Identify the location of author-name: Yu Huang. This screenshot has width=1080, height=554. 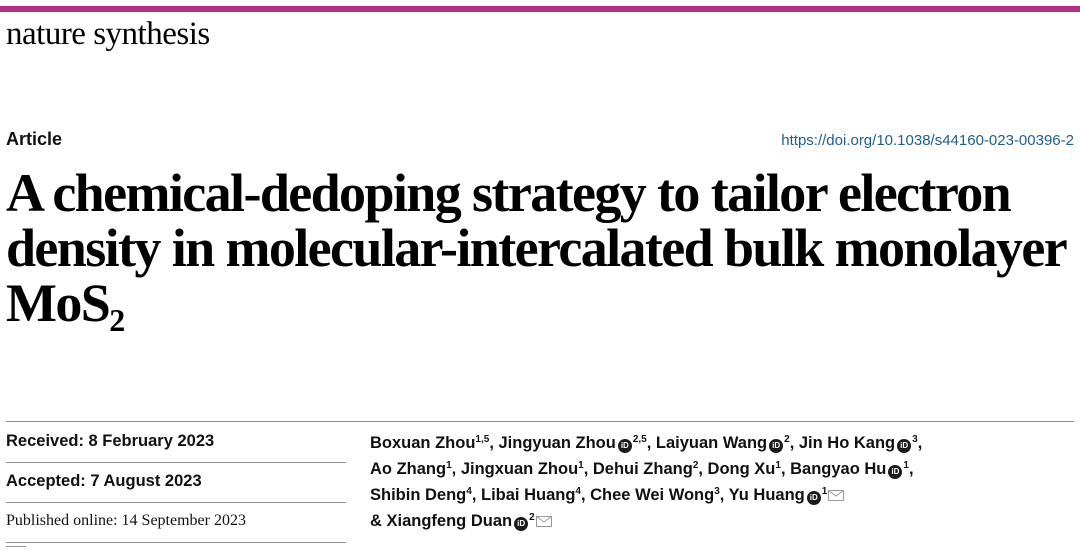
(766, 495).